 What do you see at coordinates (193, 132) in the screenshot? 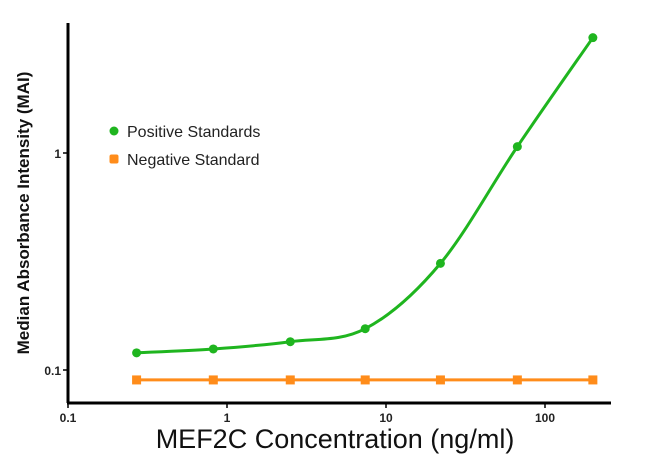
I see `legend-label: Positive Standards` at bounding box center [193, 132].